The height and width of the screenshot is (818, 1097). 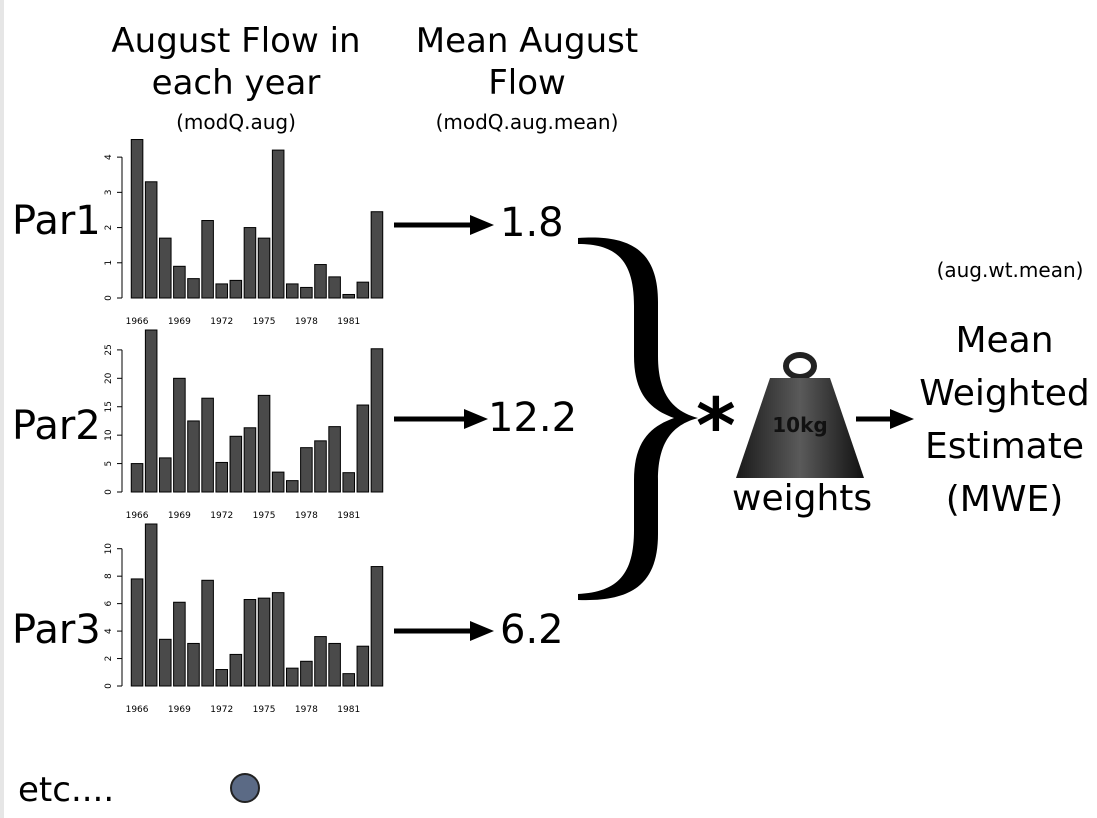 What do you see at coordinates (56, 221) in the screenshot?
I see `row-label-par1: Par1` at bounding box center [56, 221].